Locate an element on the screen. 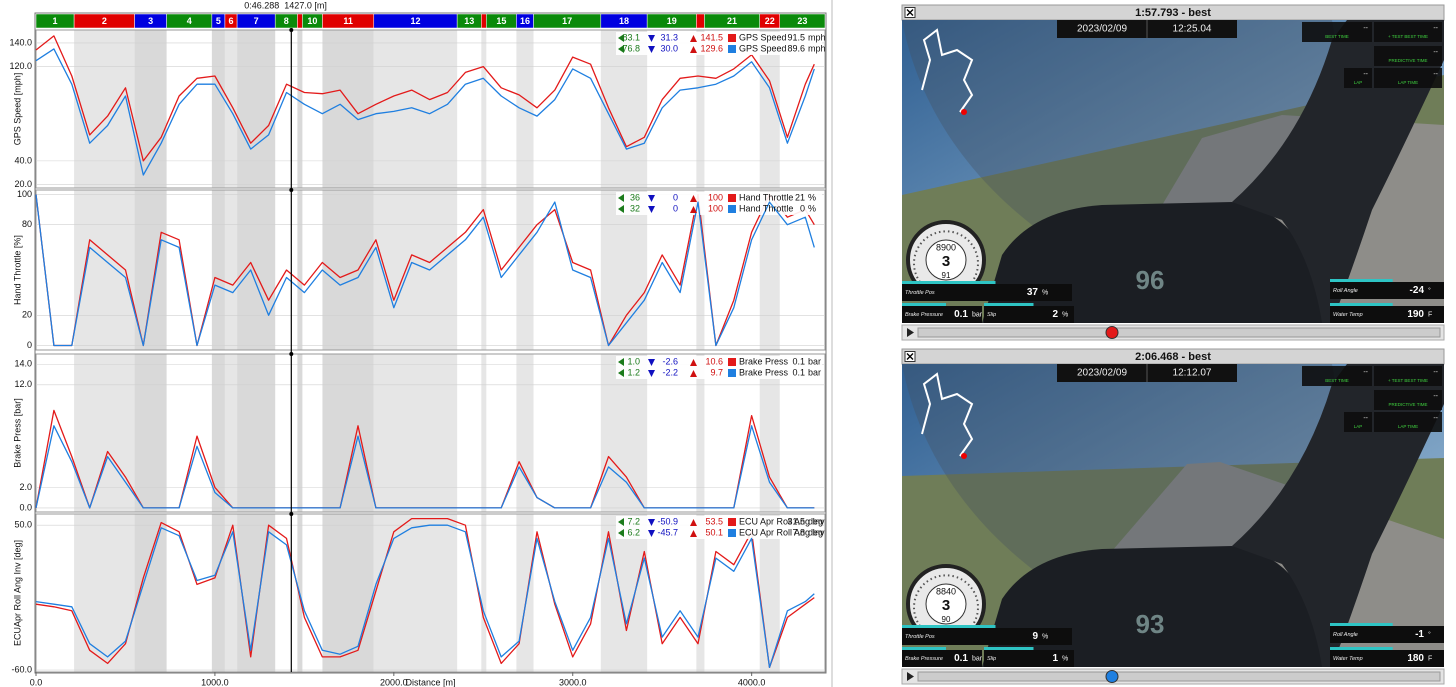 The width and height of the screenshot is (1456, 687). slip-value: 1 is located at coordinates (1055, 658).